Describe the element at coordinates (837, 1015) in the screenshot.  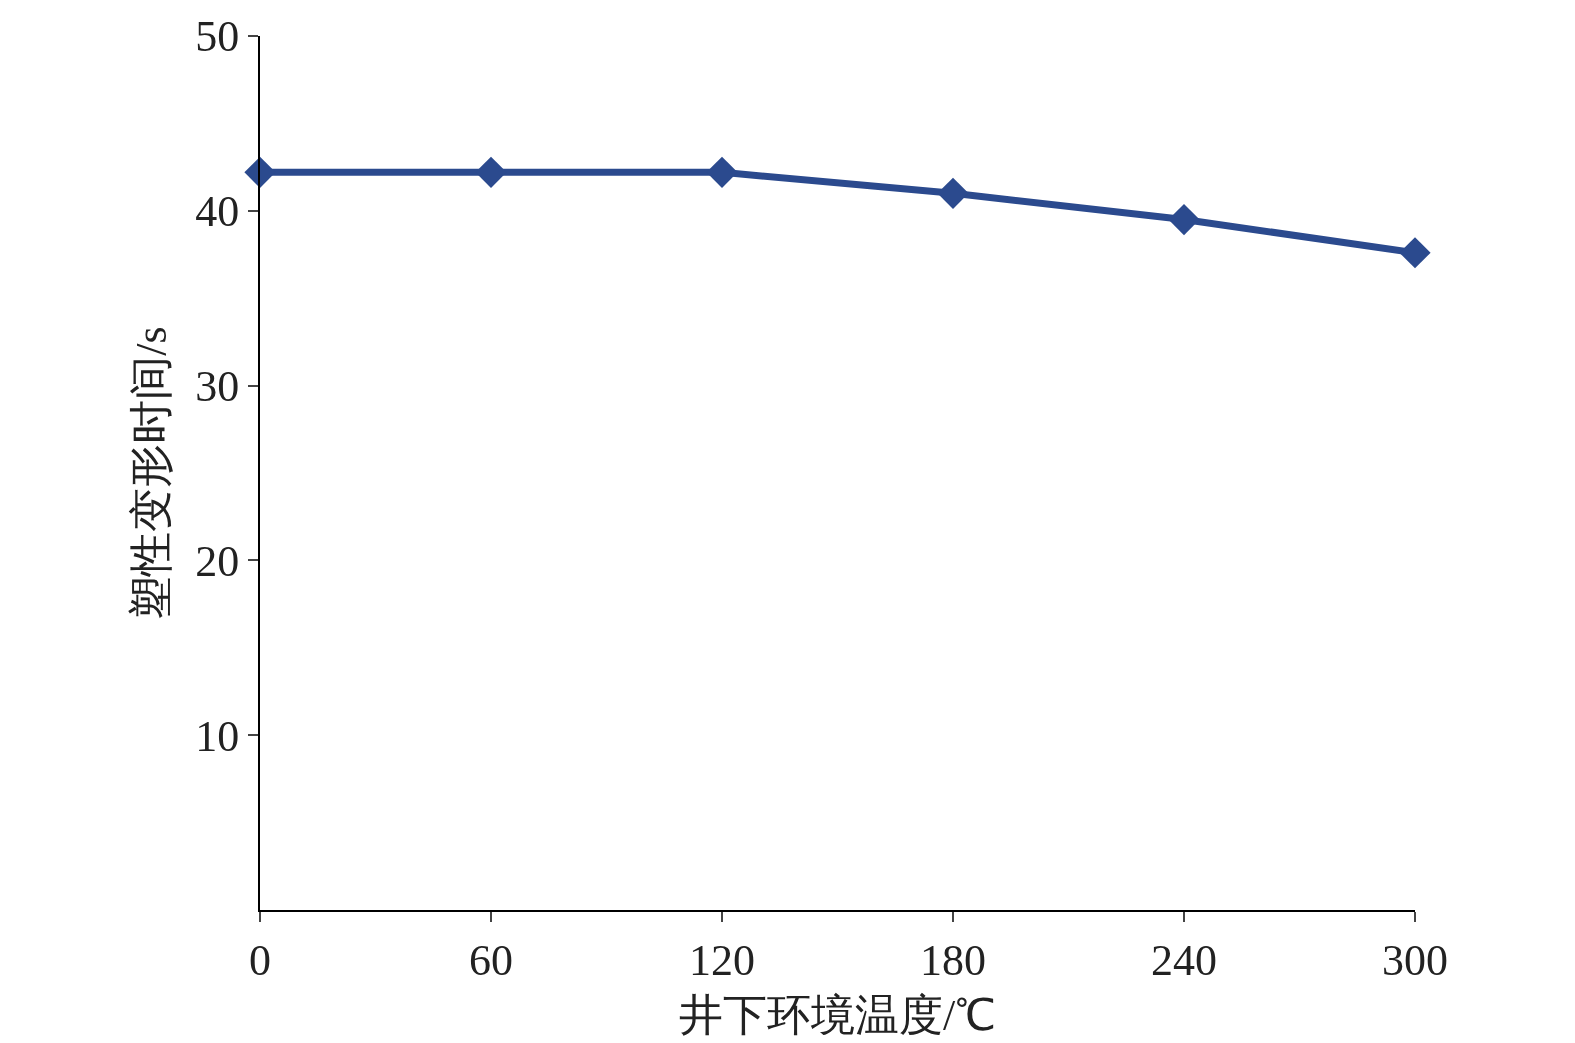
I see `x-axis-title: 井下环境温度/℃` at that location.